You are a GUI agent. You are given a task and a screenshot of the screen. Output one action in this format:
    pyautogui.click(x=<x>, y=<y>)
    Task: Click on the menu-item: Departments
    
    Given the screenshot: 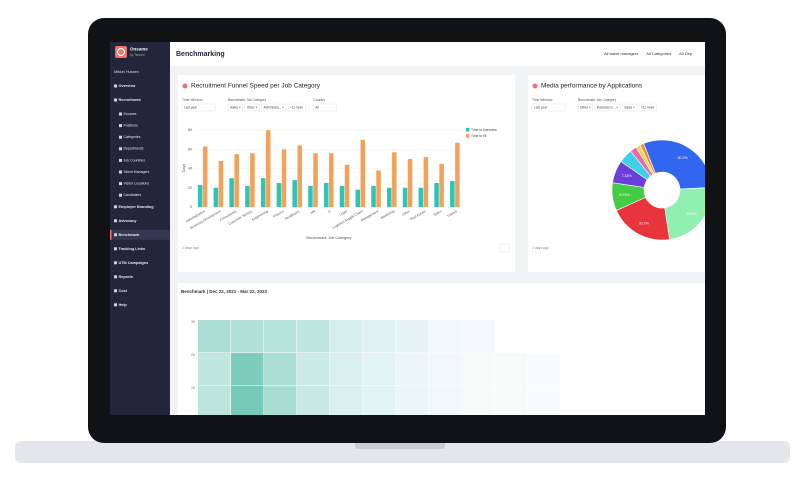 What is the action you would take?
    pyautogui.click(x=134, y=149)
    